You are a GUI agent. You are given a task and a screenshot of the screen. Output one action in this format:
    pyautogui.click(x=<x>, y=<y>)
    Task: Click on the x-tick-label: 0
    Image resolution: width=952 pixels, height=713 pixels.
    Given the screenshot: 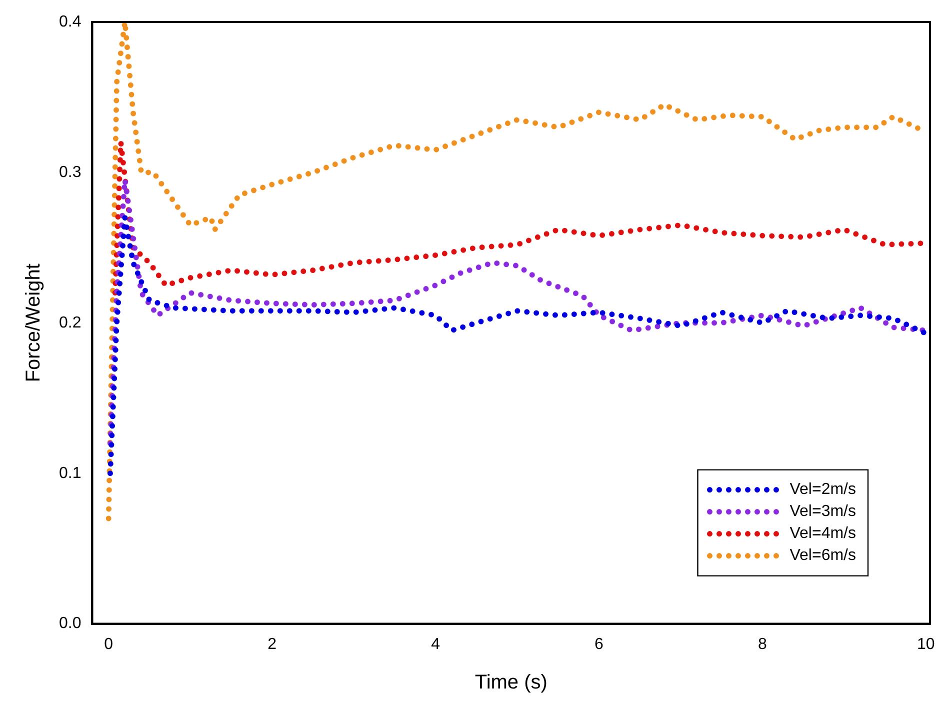 What is the action you would take?
    pyautogui.click(x=109, y=644)
    